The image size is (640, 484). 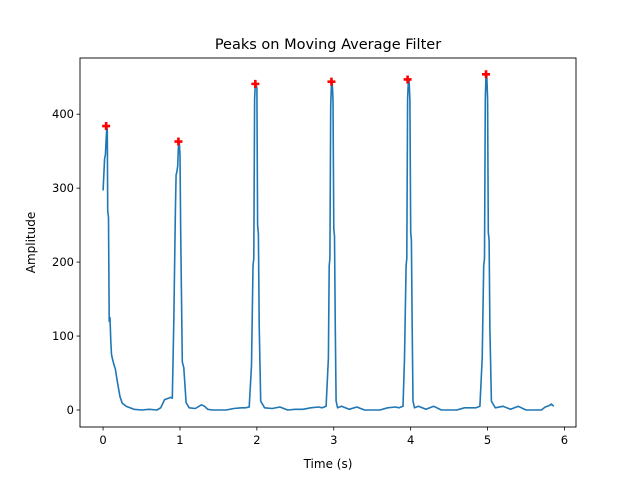 I want to click on x-axis-ticks: 0 1 2 3 4 5 6, so click(x=333, y=437).